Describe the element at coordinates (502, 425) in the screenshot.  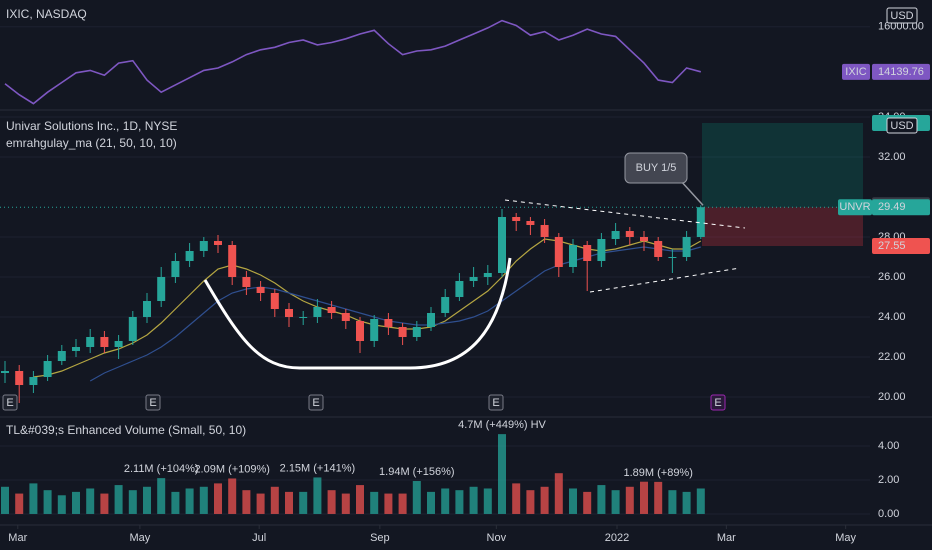
I see `volume-label: 4.7M (+449%) HV` at that location.